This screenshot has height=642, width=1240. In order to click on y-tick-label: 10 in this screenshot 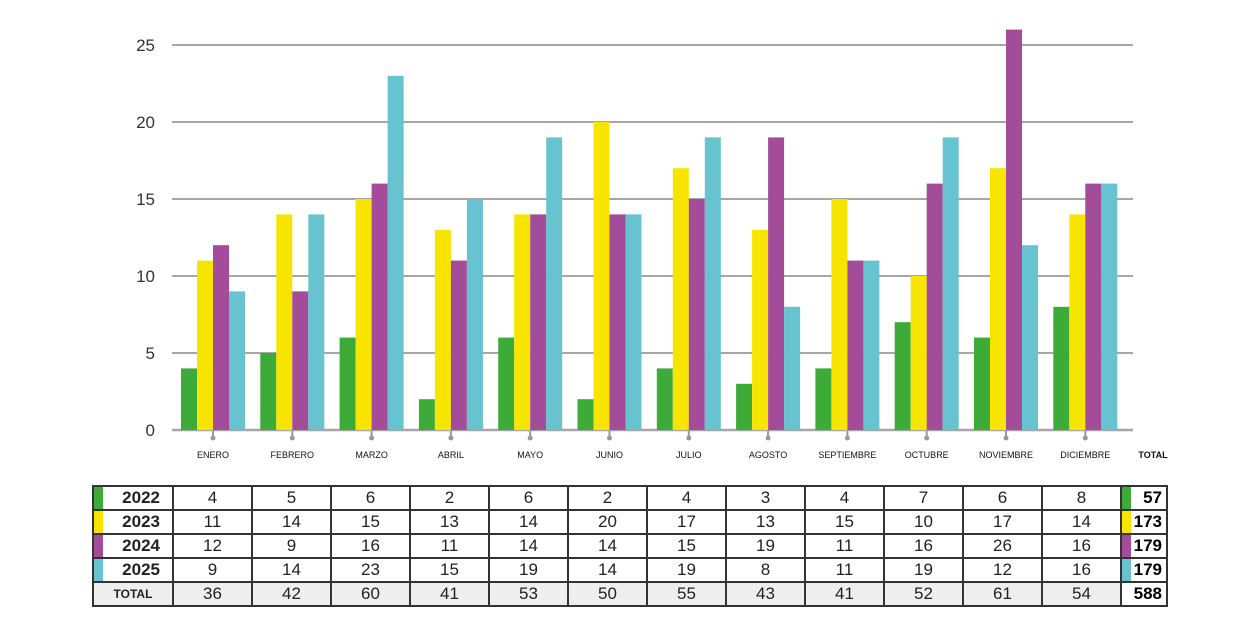, I will do `click(145, 276)`.